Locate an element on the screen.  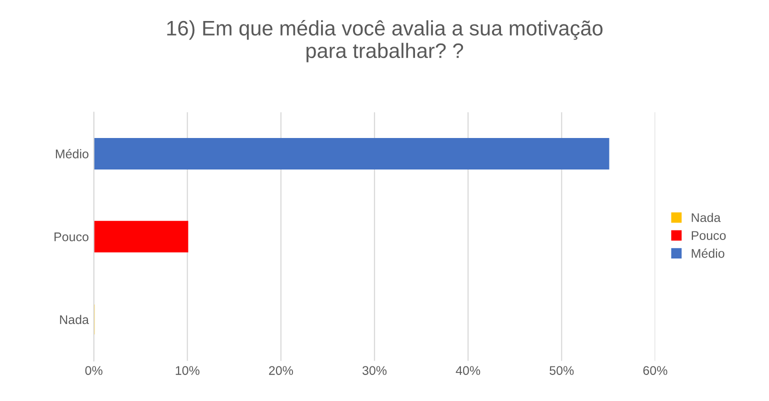
y-tick-label: Pouco is located at coordinates (71, 237).